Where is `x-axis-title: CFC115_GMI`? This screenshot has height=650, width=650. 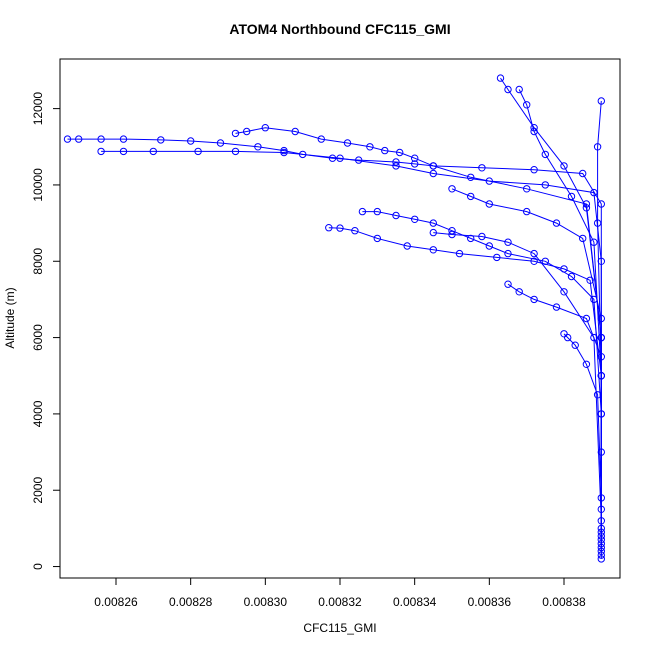 x-axis-title: CFC115_GMI is located at coordinates (339, 628).